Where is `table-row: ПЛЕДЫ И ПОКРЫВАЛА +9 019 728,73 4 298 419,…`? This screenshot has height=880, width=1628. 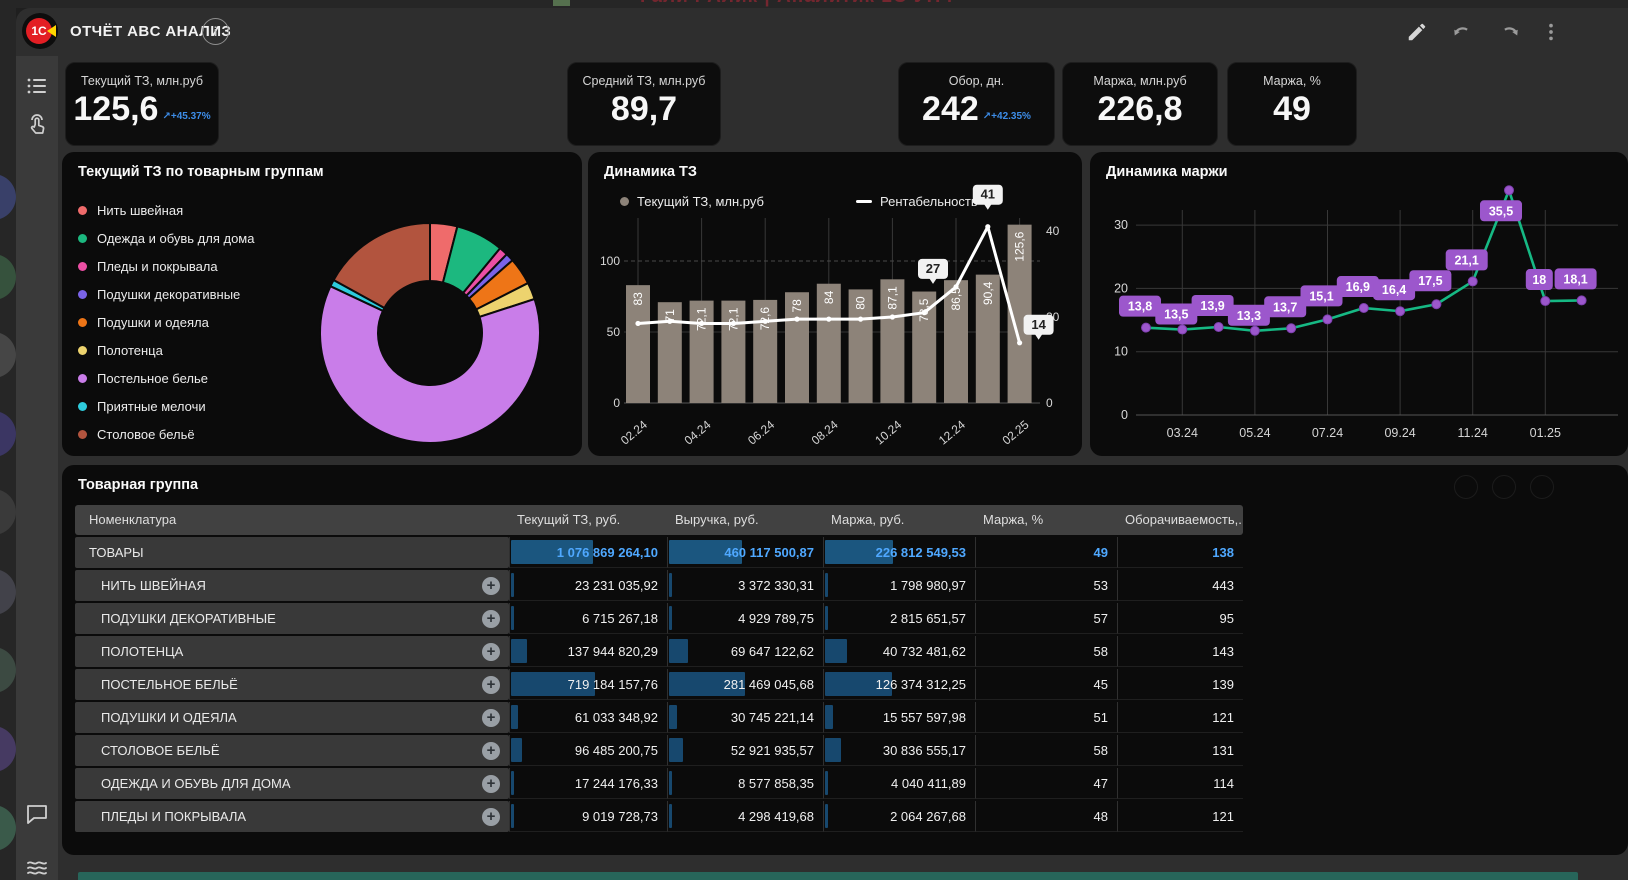 table-row: ПЛЕДЫ И ПОКРЫВАЛА +9 019 728,73 4 298 419,… is located at coordinates (659, 816).